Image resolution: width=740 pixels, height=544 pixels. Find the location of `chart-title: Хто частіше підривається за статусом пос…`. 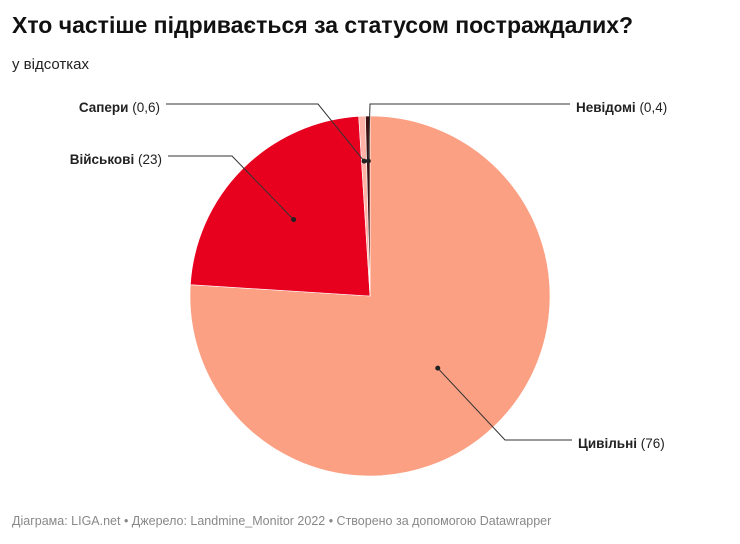

chart-title: Хто частіше підривається за статусом пос… is located at coordinates (323, 25).